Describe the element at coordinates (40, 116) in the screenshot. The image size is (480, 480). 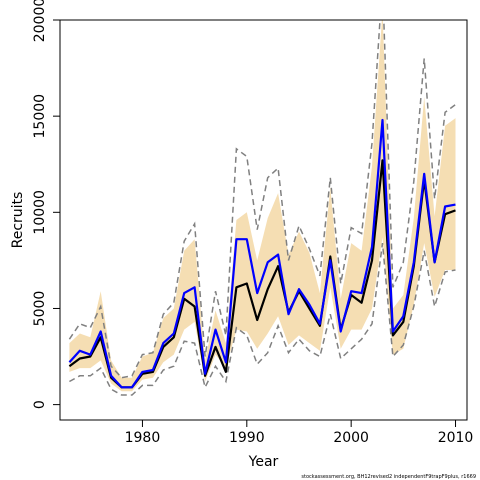
I see `y-tick-label: 15000` at that location.